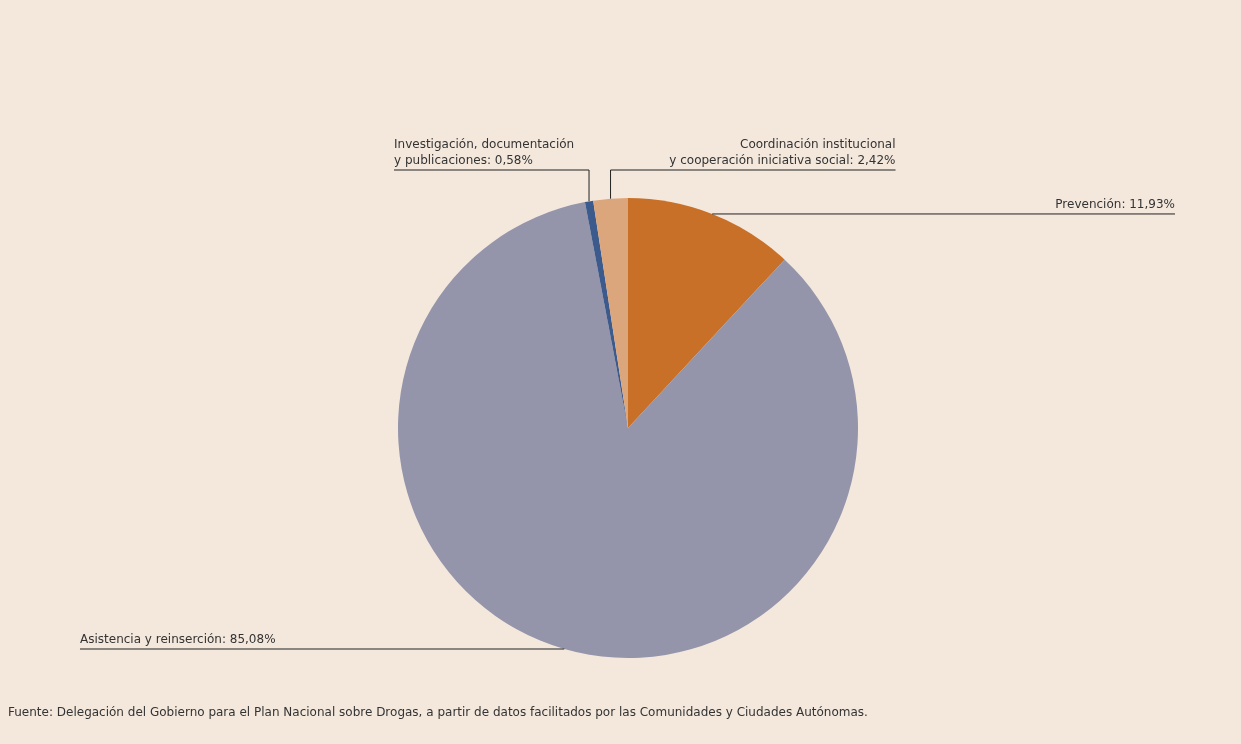 The height and width of the screenshot is (744, 1241). I want to click on slice-label: Asistencia y reinserción: 85,08%, so click(178, 639).